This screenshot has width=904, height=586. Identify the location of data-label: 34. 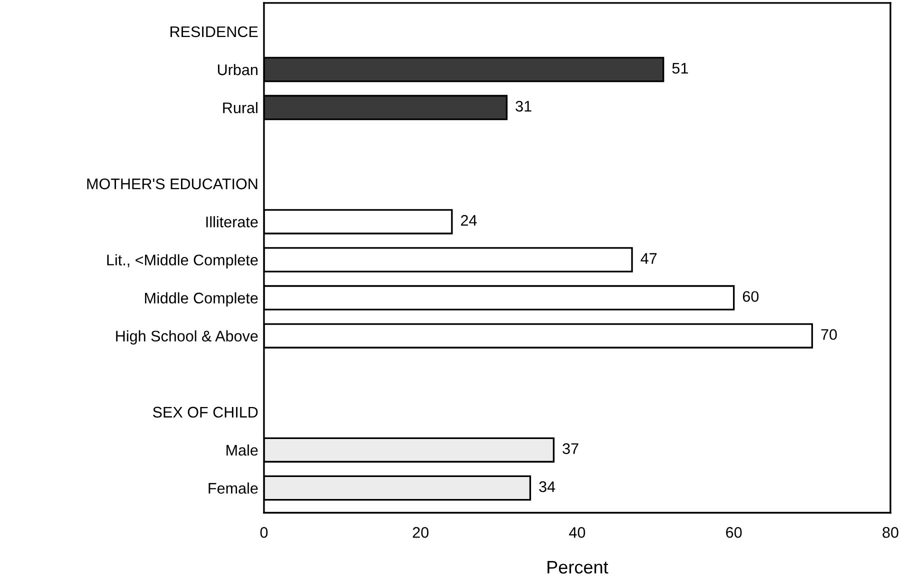
(547, 486).